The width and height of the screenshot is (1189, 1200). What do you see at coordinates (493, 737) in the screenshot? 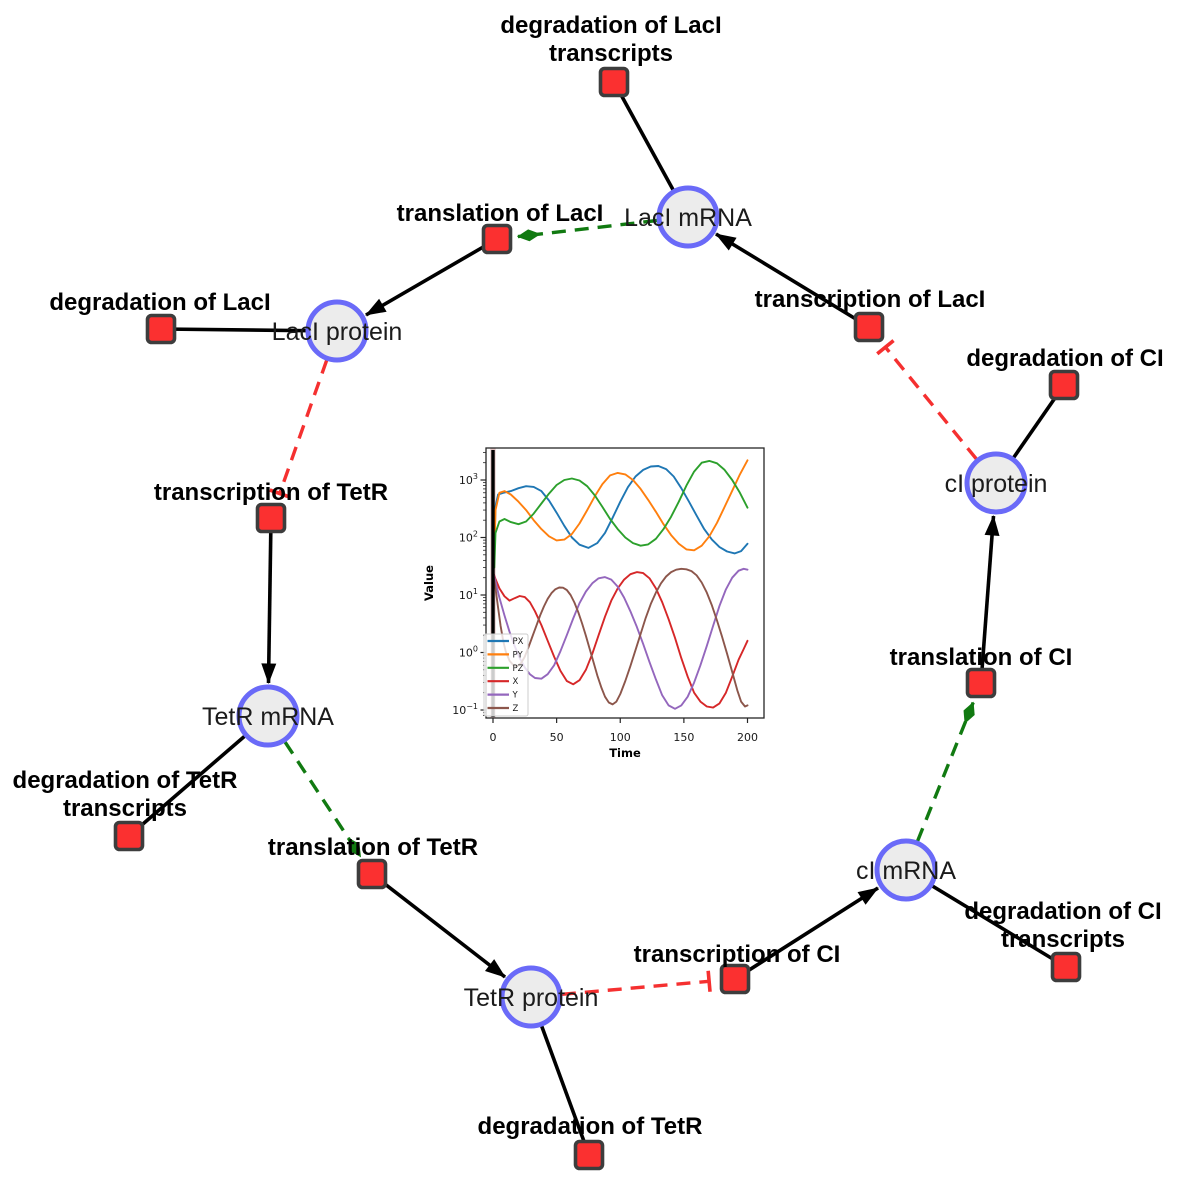
I see `x-tick-label: 0` at bounding box center [493, 737].